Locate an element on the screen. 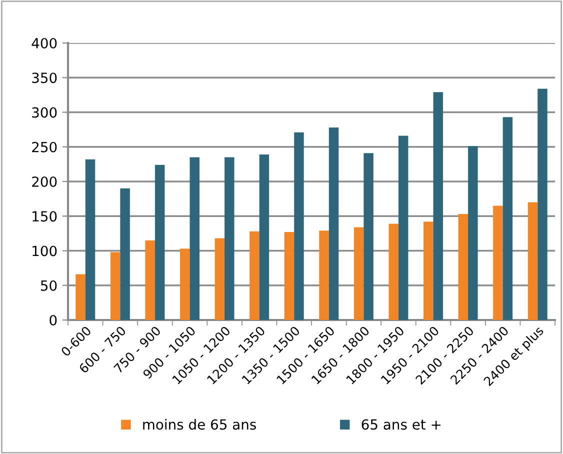 This screenshot has width=563, height=454. legend-label: moins de 65 ans is located at coordinates (199, 424).